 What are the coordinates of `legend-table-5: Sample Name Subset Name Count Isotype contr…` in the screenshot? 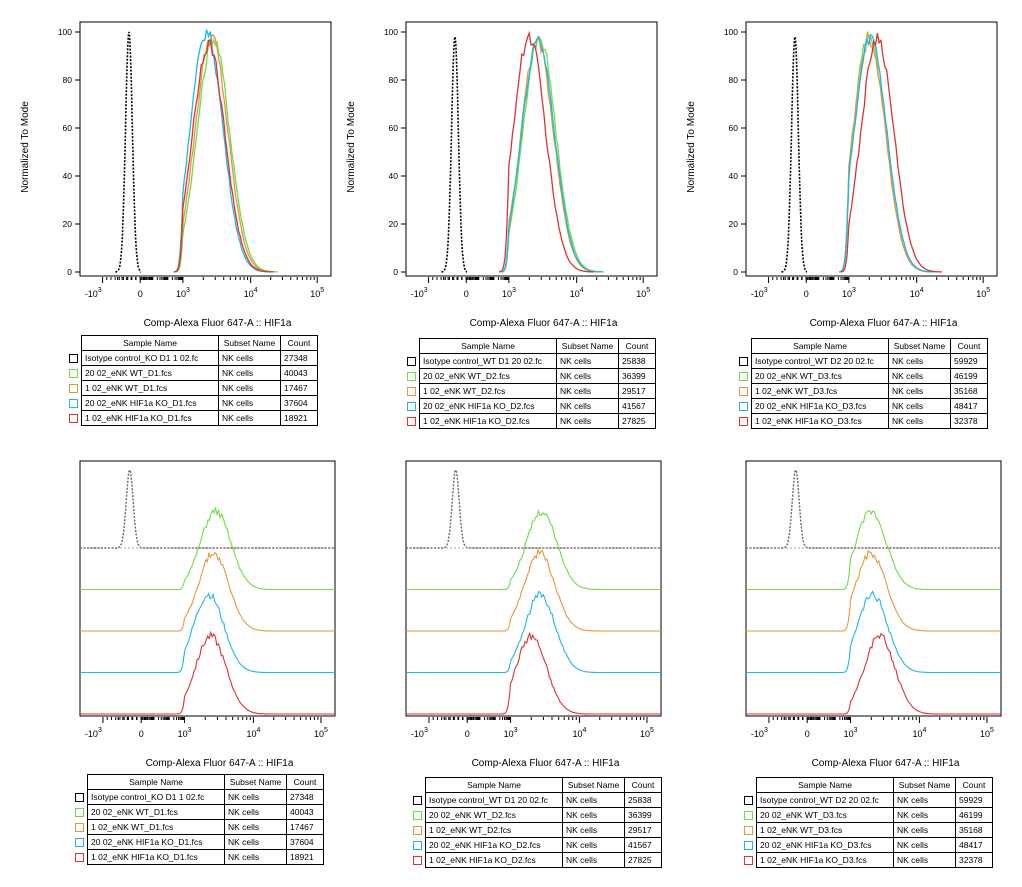 It's located at (536, 822).